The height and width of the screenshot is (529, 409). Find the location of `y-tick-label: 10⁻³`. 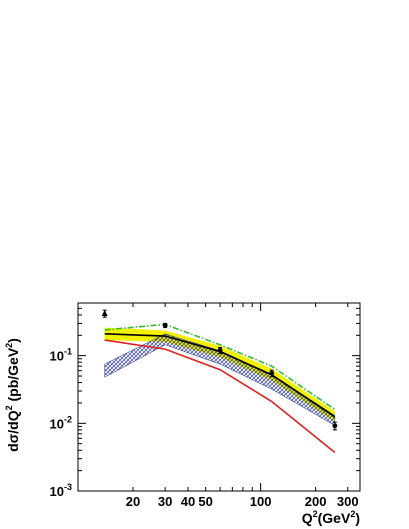

y-tick-label: 10⁻³ is located at coordinates (61, 490).